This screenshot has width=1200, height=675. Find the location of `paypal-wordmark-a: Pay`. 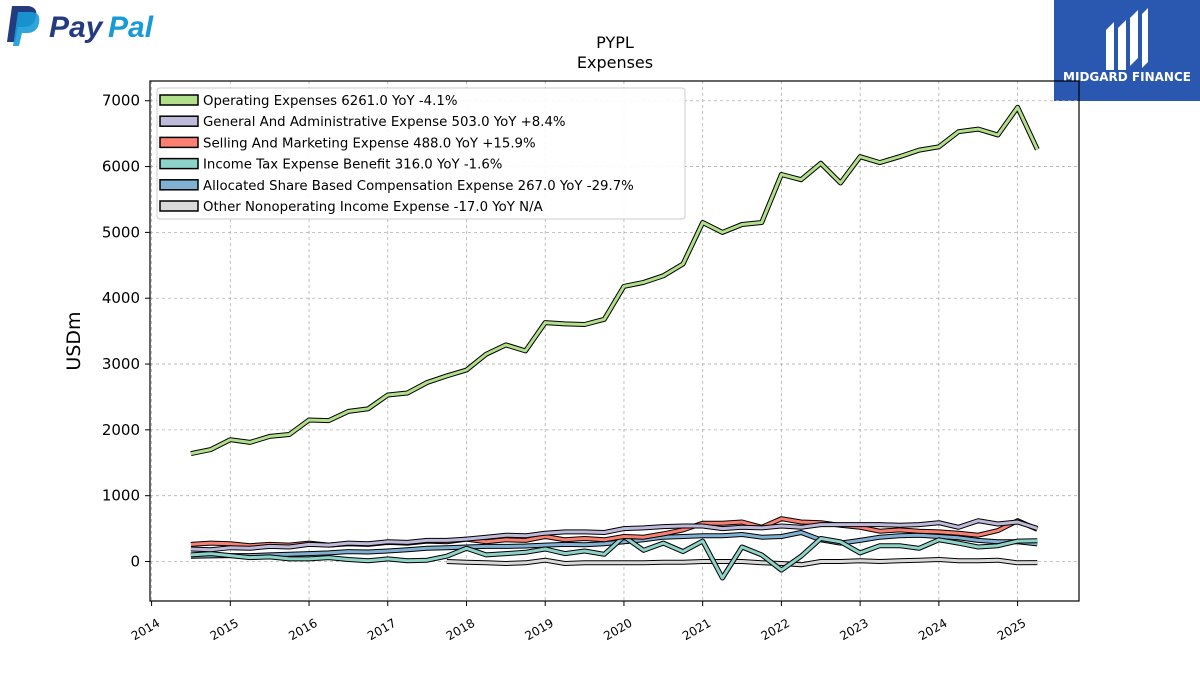

paypal-wordmark-a: Pay is located at coordinates (76, 27).